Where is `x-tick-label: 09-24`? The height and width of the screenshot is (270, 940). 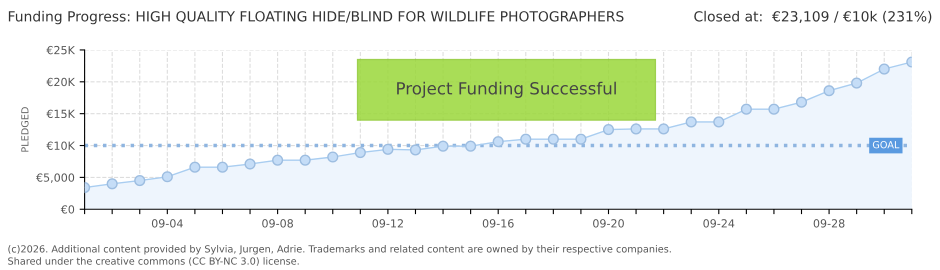 x-tick-label: 09-24 is located at coordinates (718, 223).